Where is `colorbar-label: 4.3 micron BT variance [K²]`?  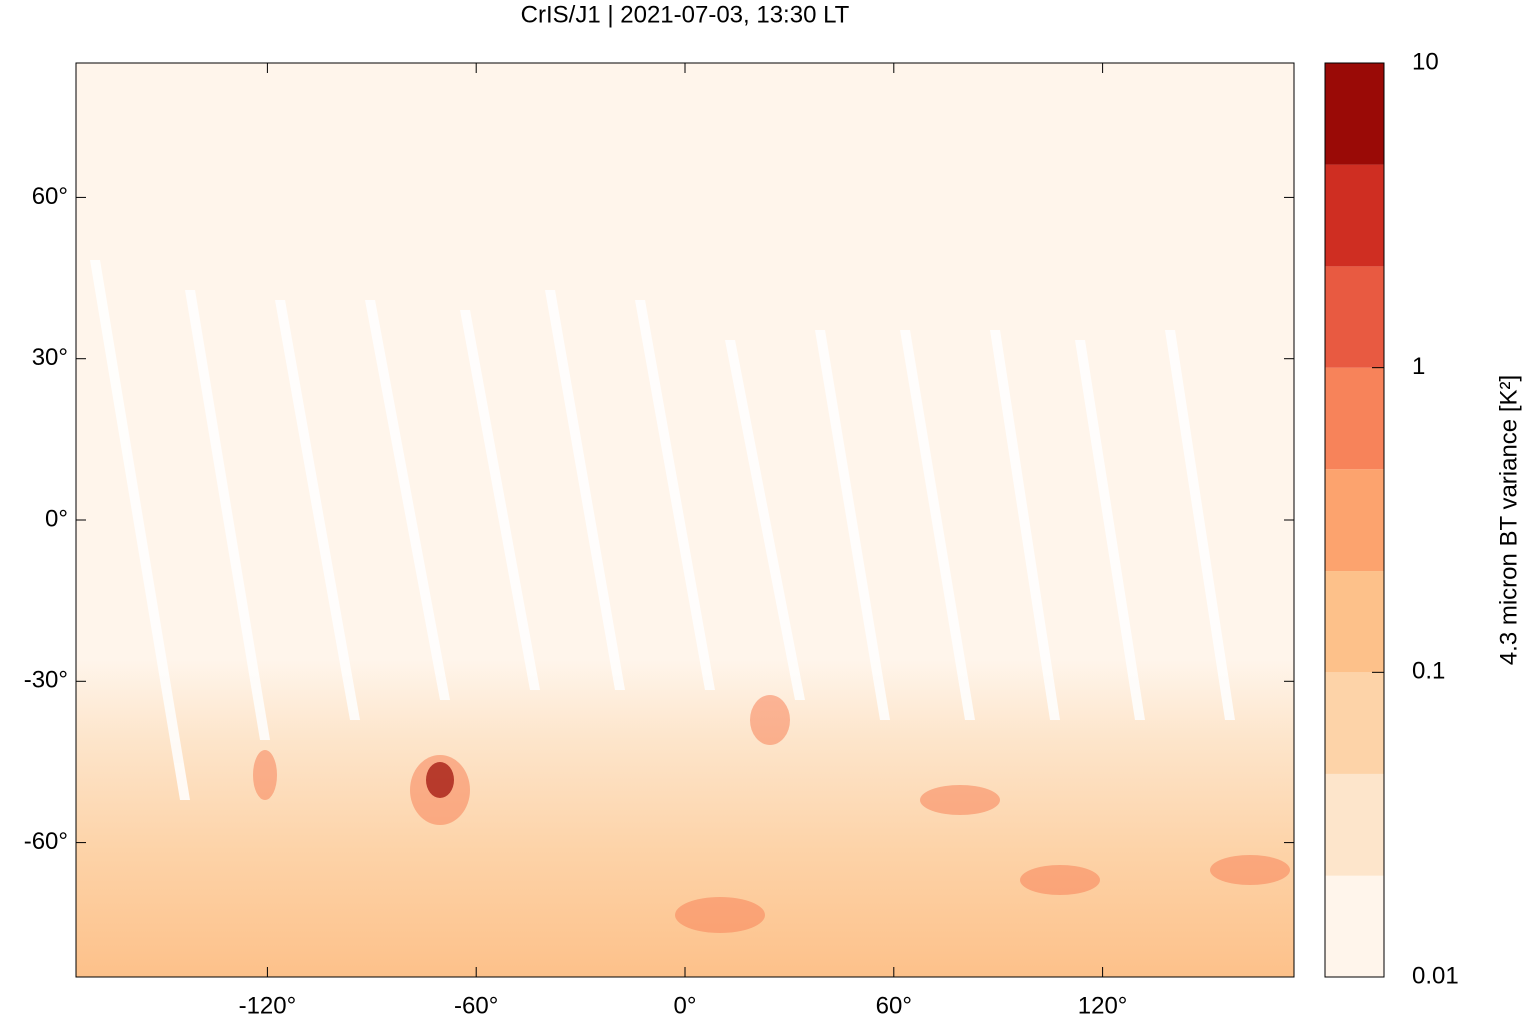 colorbar-label: 4.3 micron BT variance [K²] is located at coordinates (1508, 520).